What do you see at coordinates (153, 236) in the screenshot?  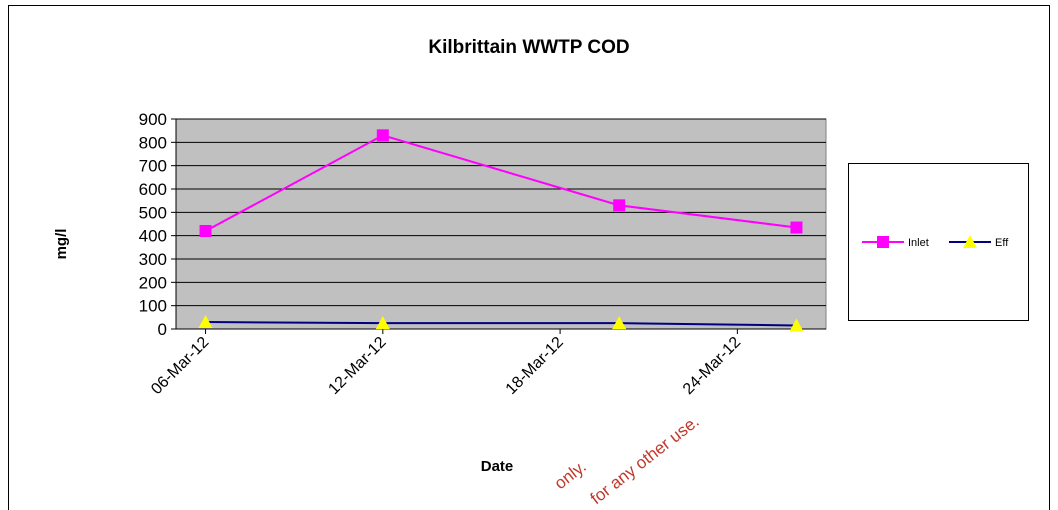 I see `y-tick-label: 400` at bounding box center [153, 236].